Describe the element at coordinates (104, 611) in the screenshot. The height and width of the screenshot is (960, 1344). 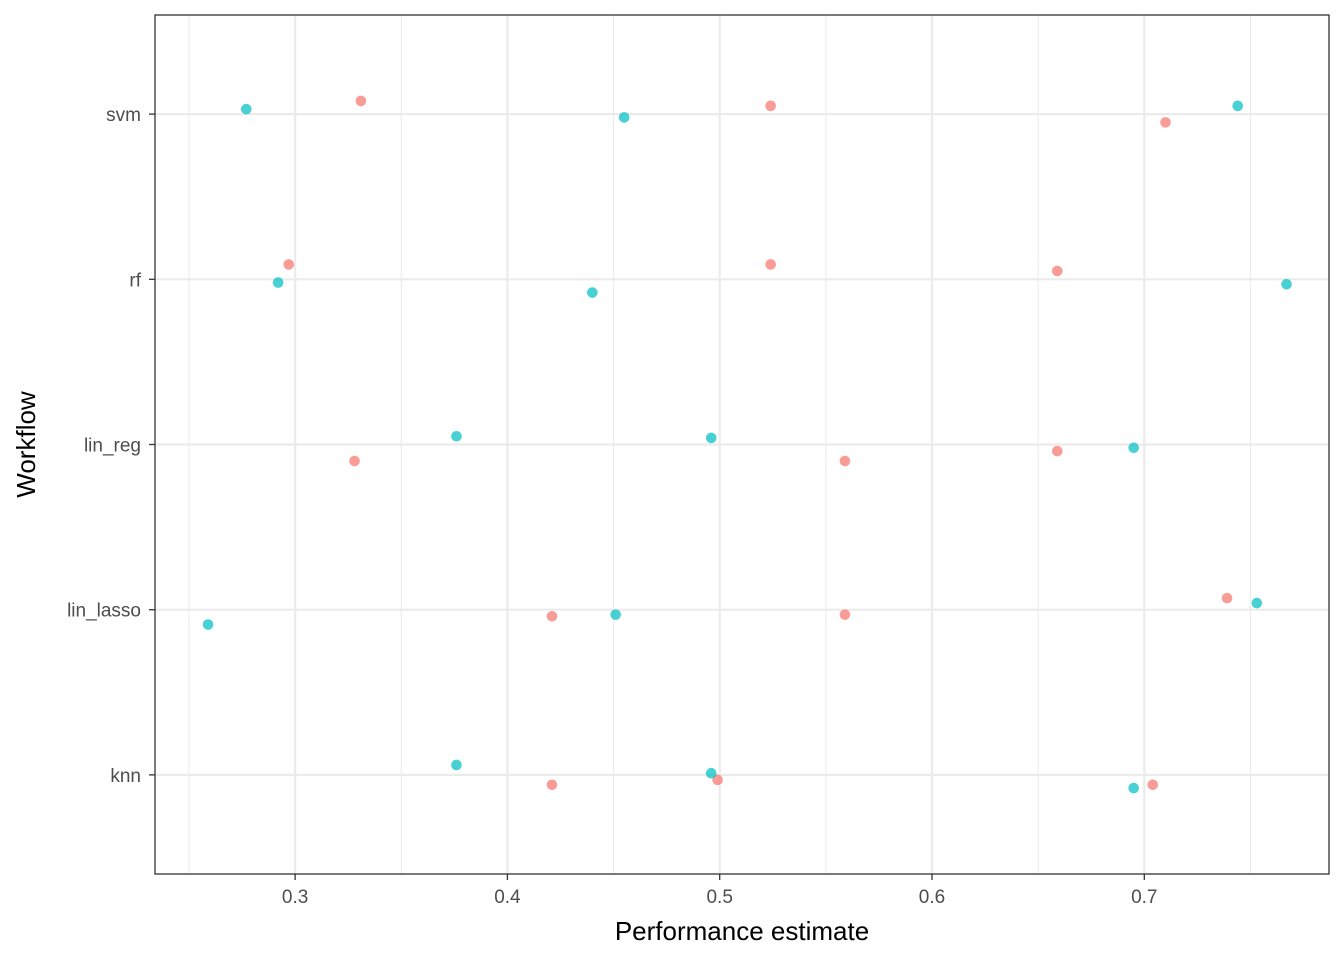
I see `y-tick-label: lin_lasso` at that location.